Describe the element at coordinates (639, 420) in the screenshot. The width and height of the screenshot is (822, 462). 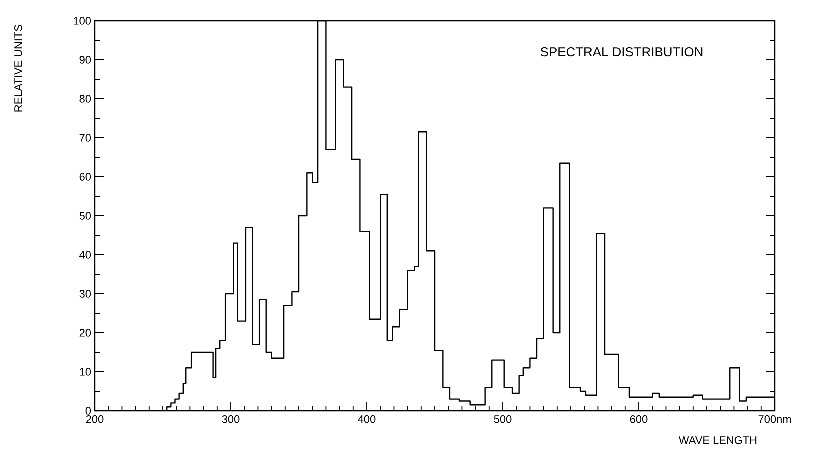
I see `x-tick-label: 600` at that location.